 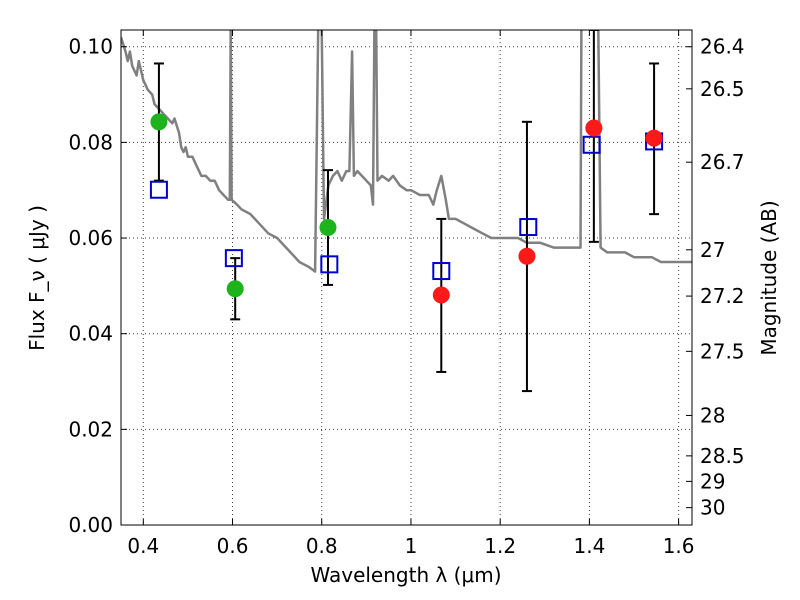 I want to click on y-tick-label: 0.02, so click(x=90, y=429).